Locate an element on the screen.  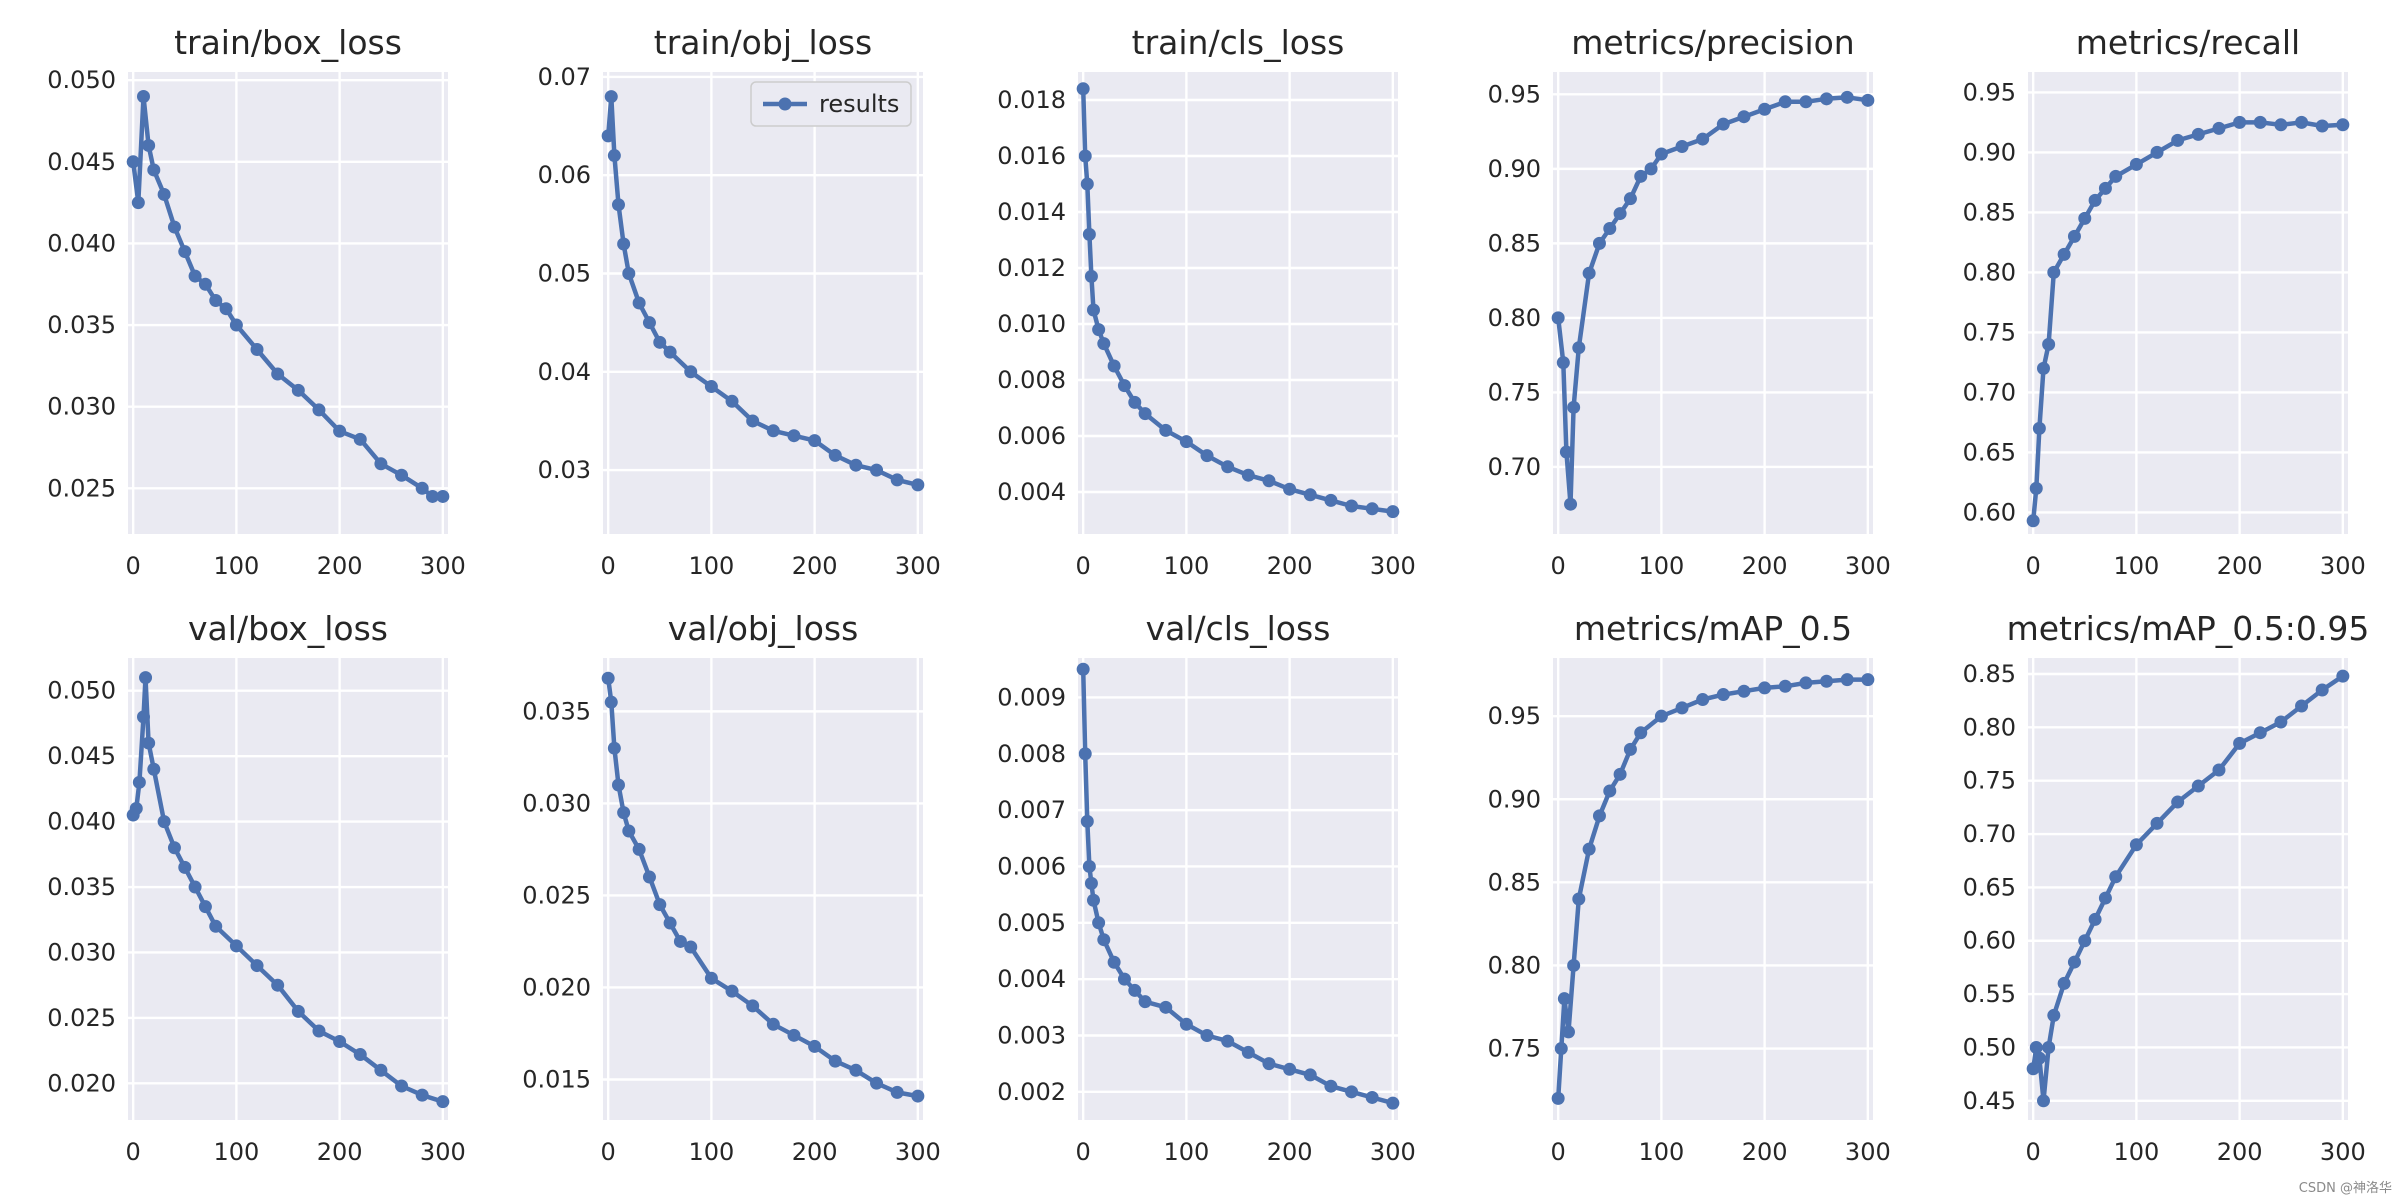
y-tick-label: 0.003 is located at coordinates (1031, 1035).